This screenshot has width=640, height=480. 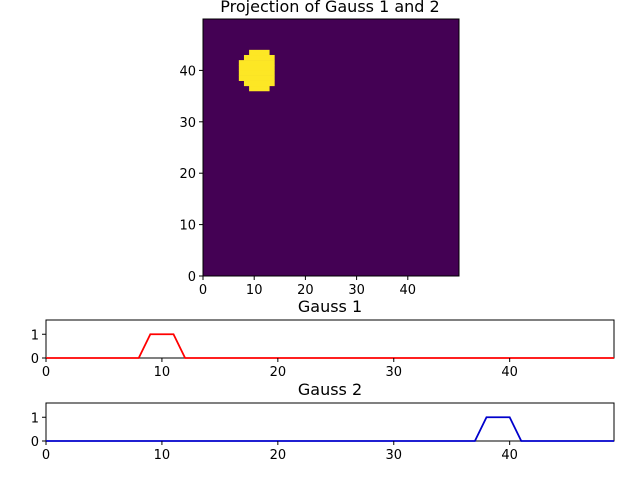 I want to click on heatmap-highlight, so click(x=256, y=70).